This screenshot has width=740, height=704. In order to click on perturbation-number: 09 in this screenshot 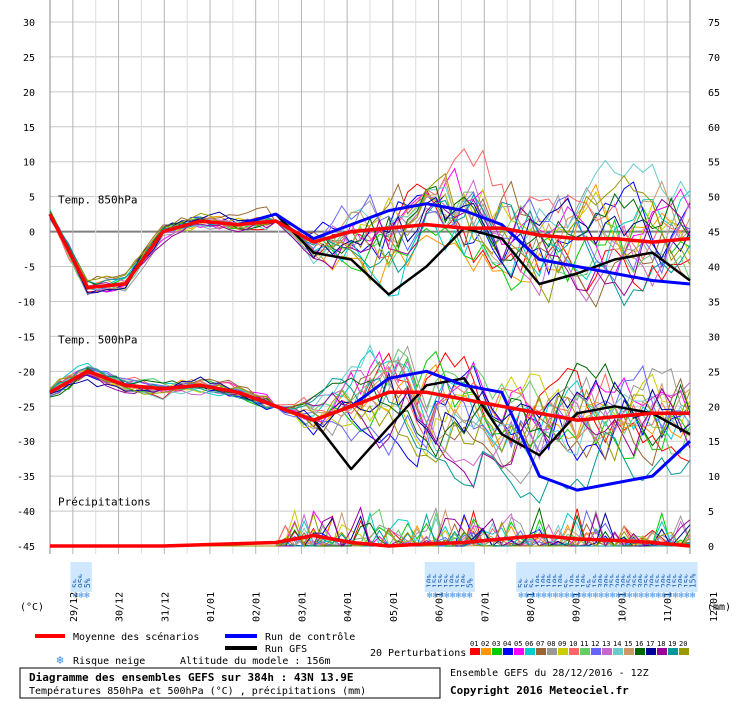, I will do `click(562, 644)`.